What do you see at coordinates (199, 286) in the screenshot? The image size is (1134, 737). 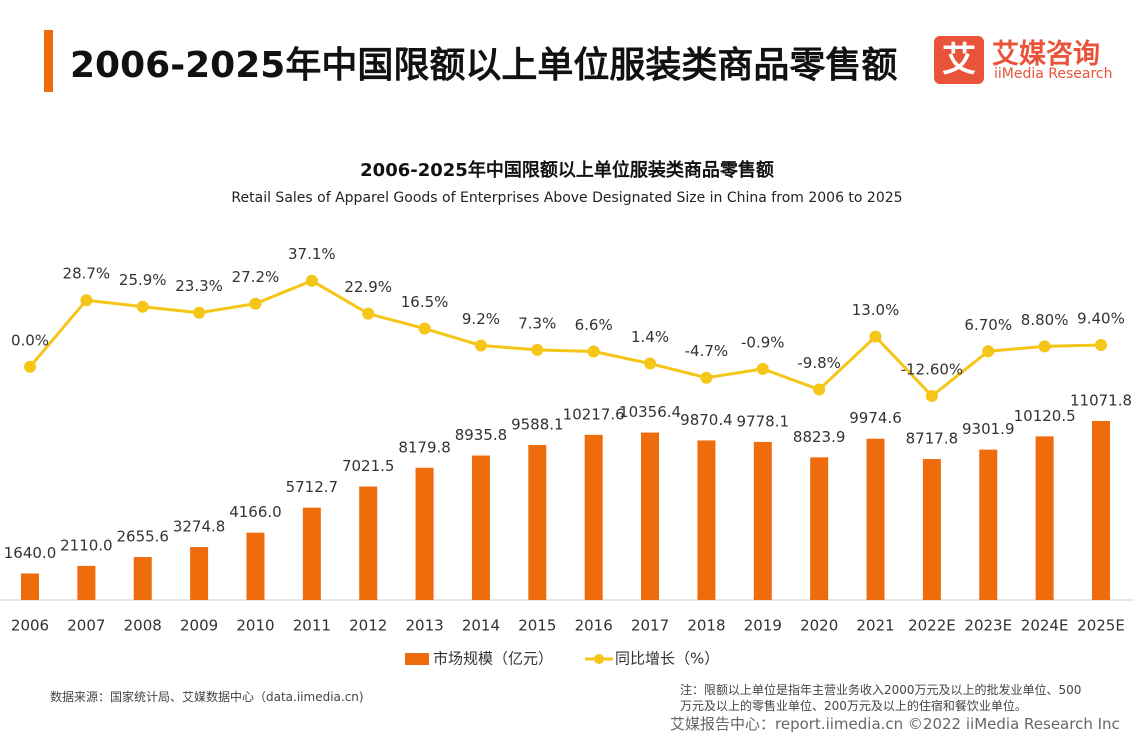 I see `line-value-label: 23.3%` at bounding box center [199, 286].